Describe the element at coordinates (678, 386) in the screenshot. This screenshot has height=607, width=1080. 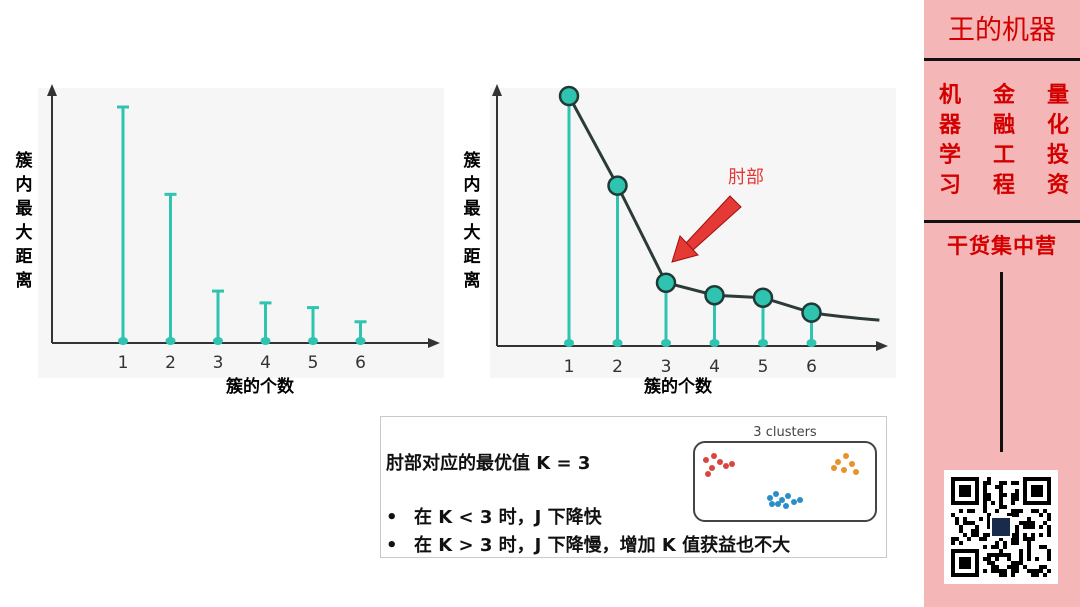
I see `right-x-label: 簇的个数` at that location.